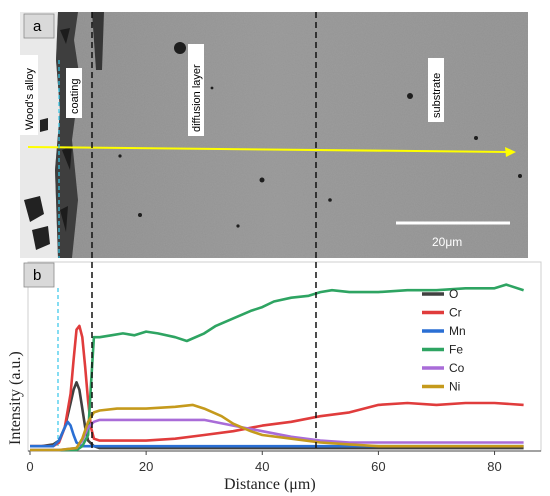 This screenshot has width=550, height=496. I want to click on woods-alloy-speckle, so click(37, 168).